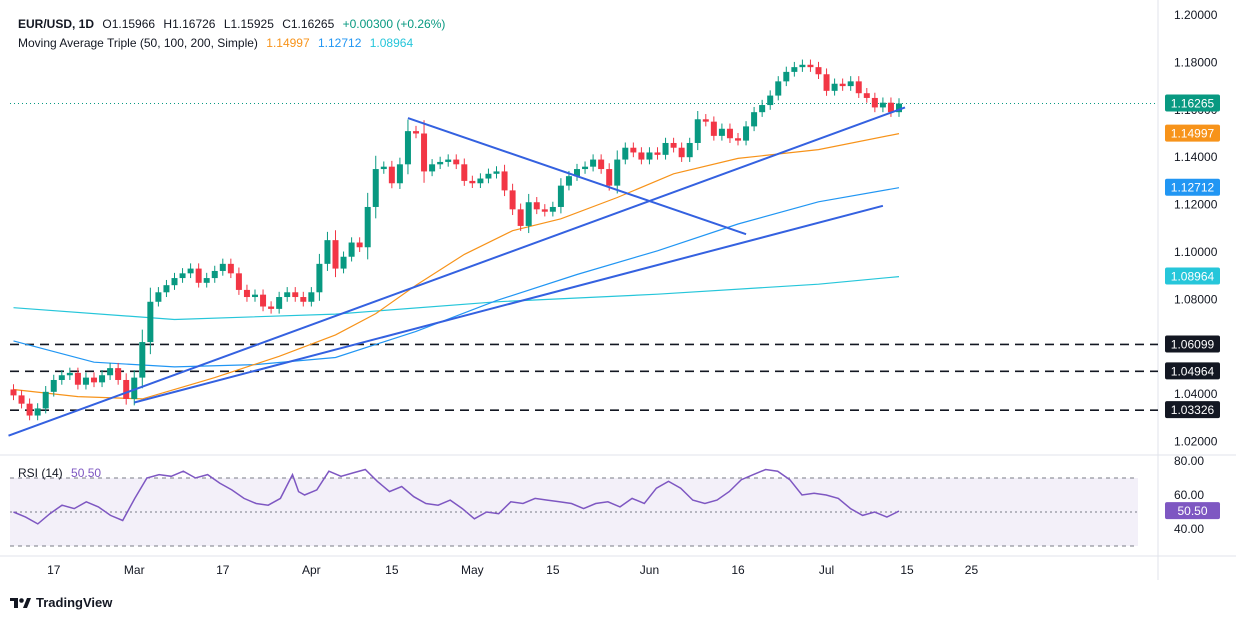  What do you see at coordinates (1196, 442) in the screenshot?
I see `price-tick-label: 1.02000` at bounding box center [1196, 442].